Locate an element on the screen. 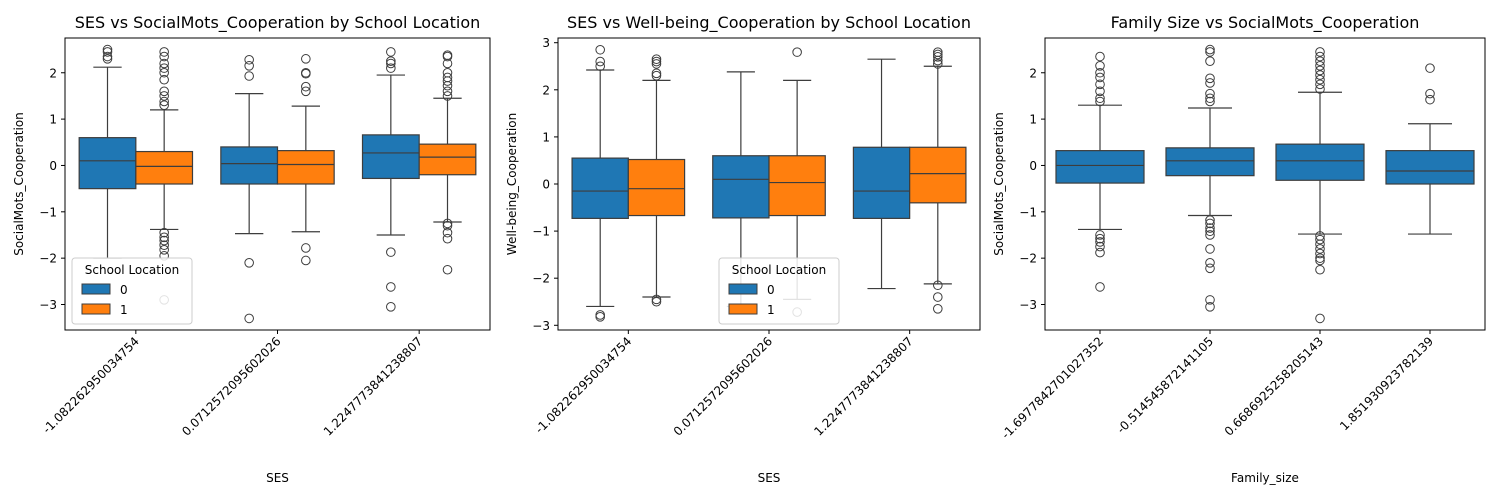 This screenshot has width=1500, height=500. x-axis-label: Family_size is located at coordinates (1265, 478).